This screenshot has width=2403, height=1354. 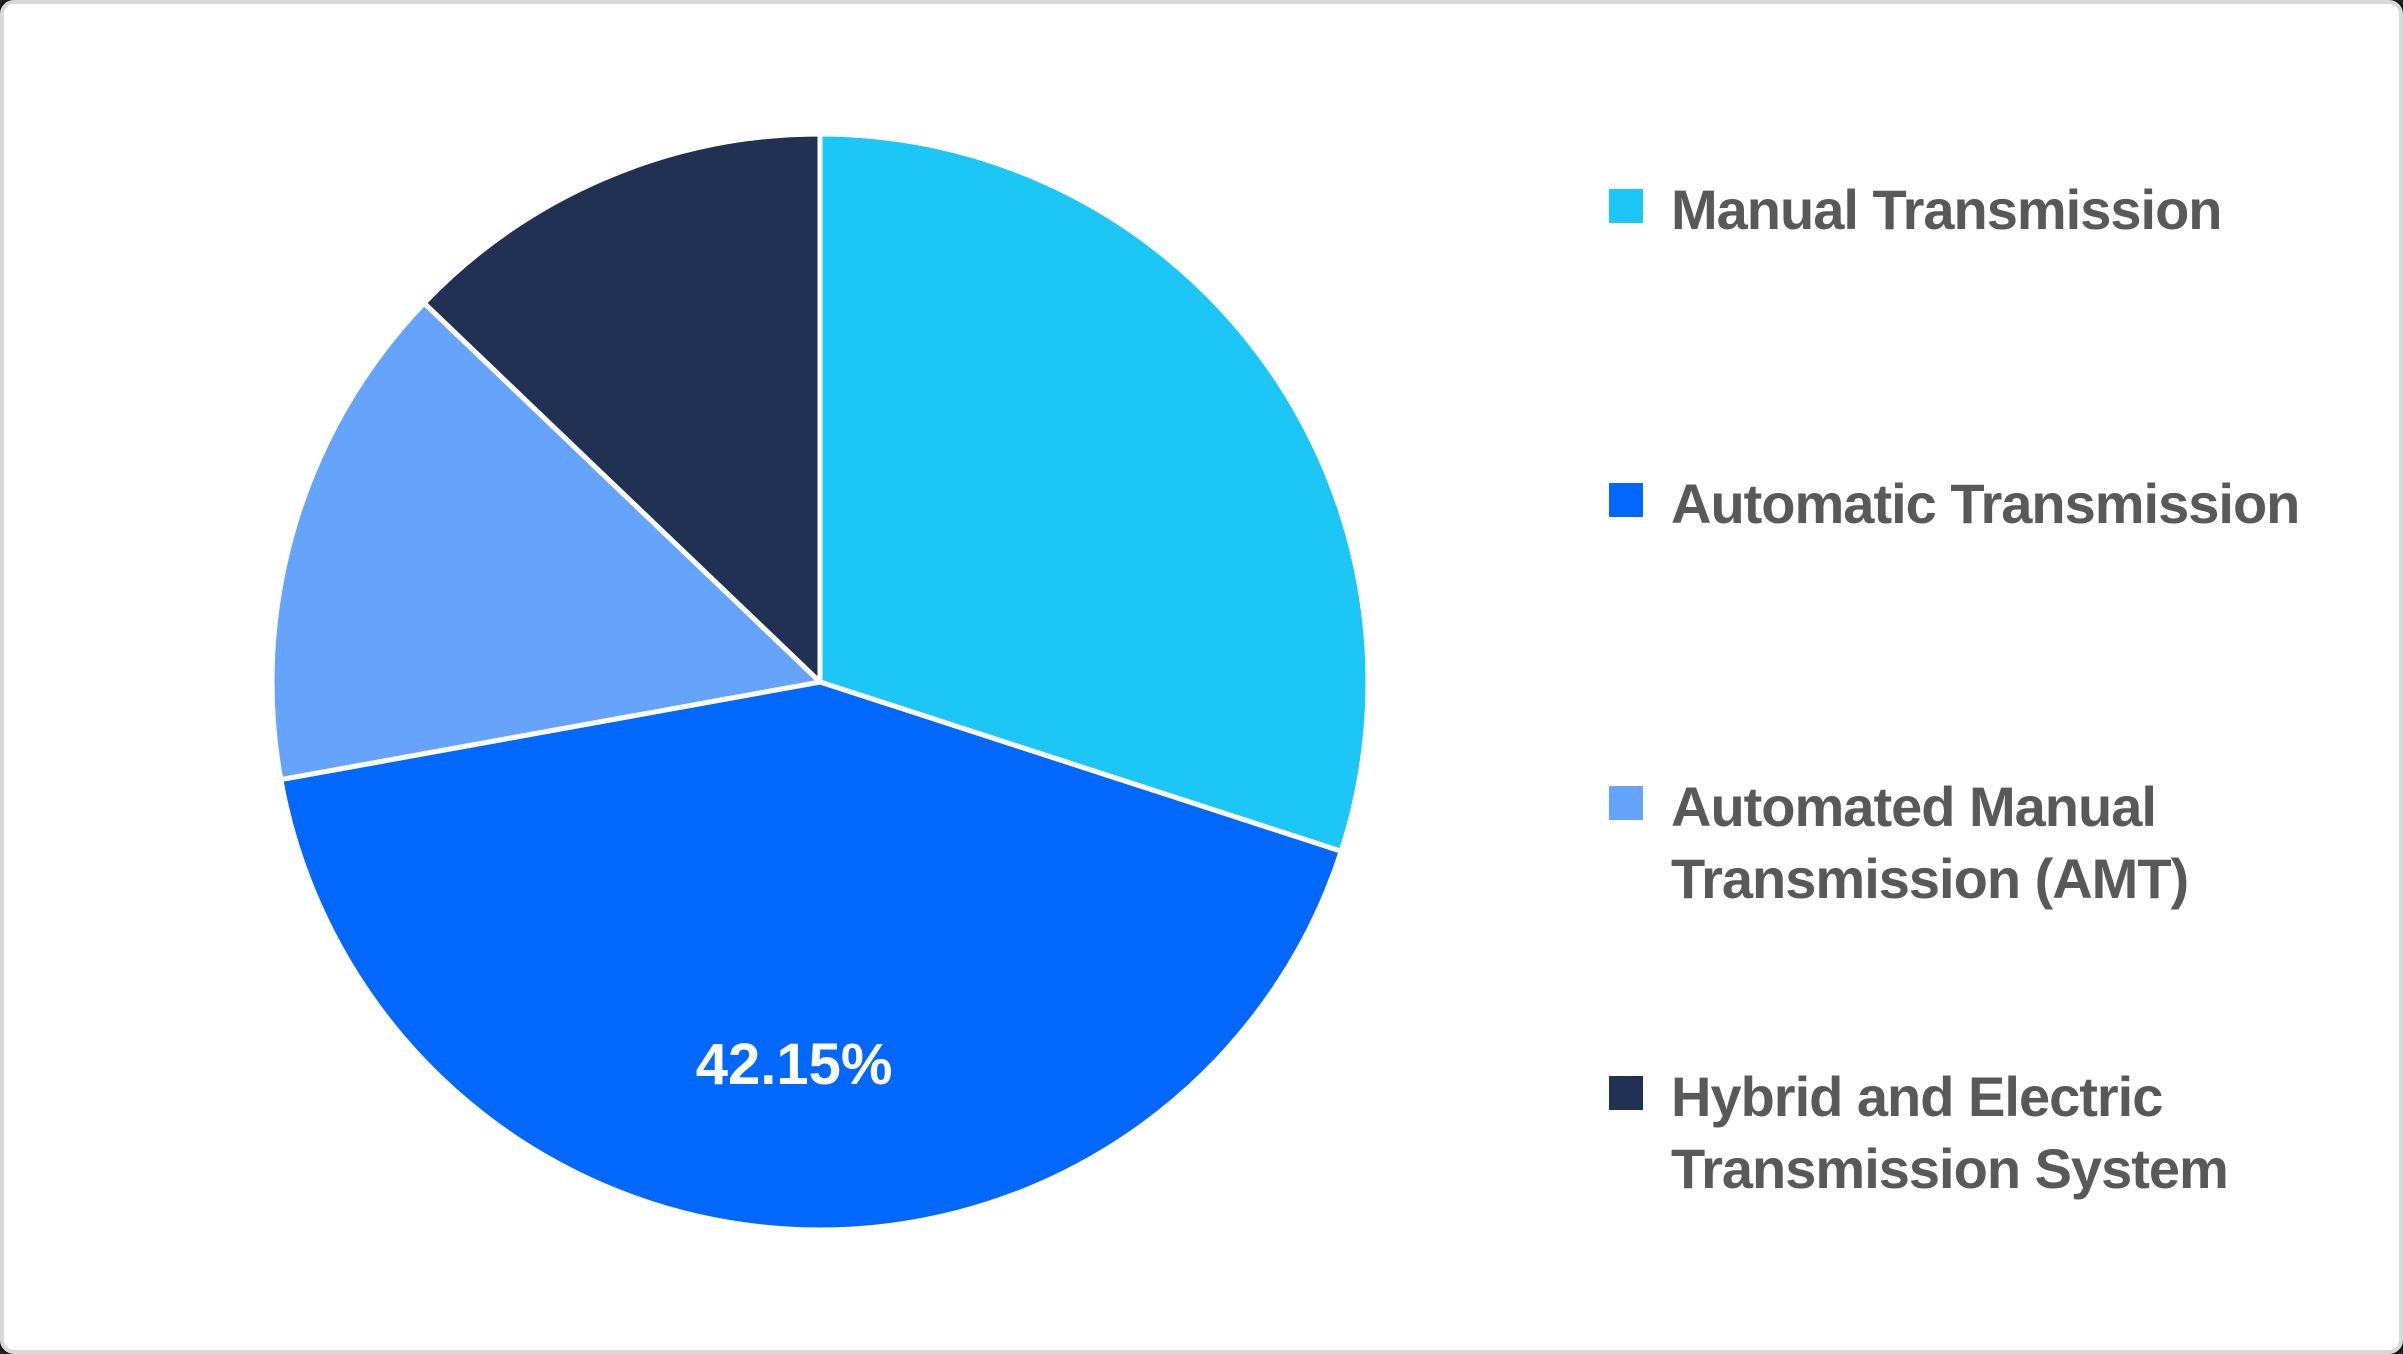 I want to click on legend-label-automated-manual-transmission: Automated Manual Transmission (AMT), so click(x=1930, y=842).